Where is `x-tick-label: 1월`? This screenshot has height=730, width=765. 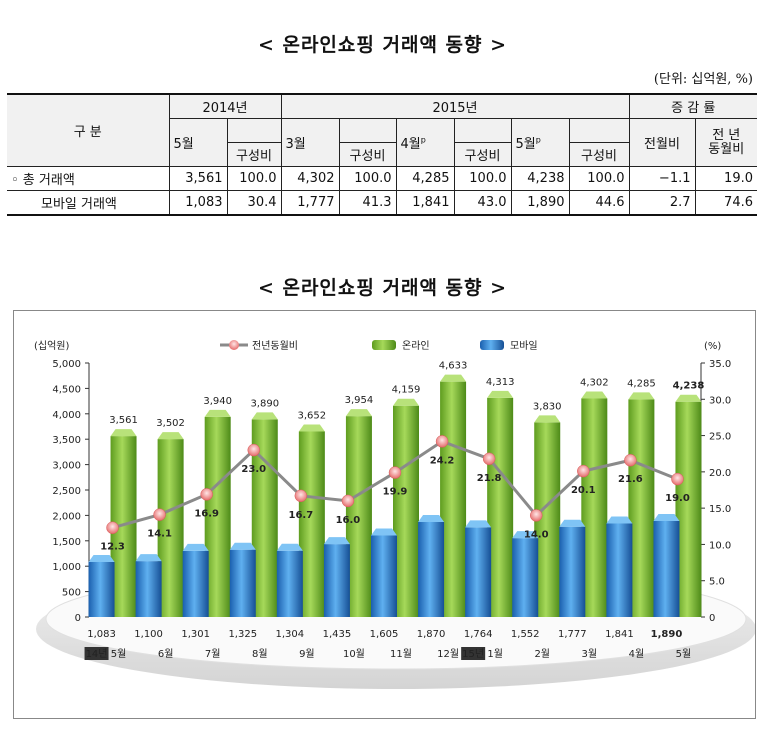
x-tick-label: 1월 is located at coordinates (495, 654).